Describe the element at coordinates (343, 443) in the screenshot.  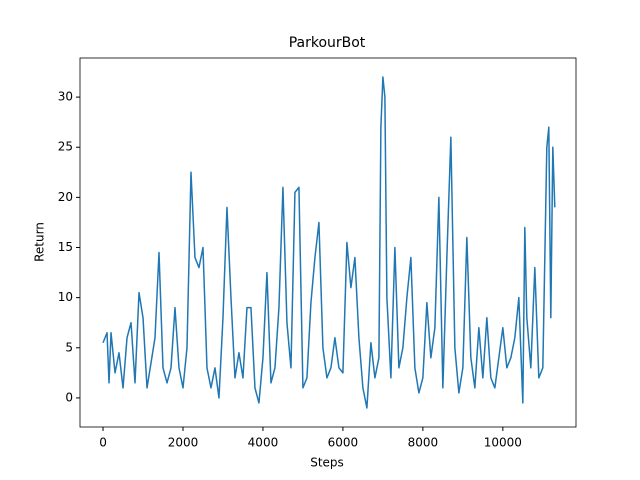
I see `x-tick-label: 6000` at that location.